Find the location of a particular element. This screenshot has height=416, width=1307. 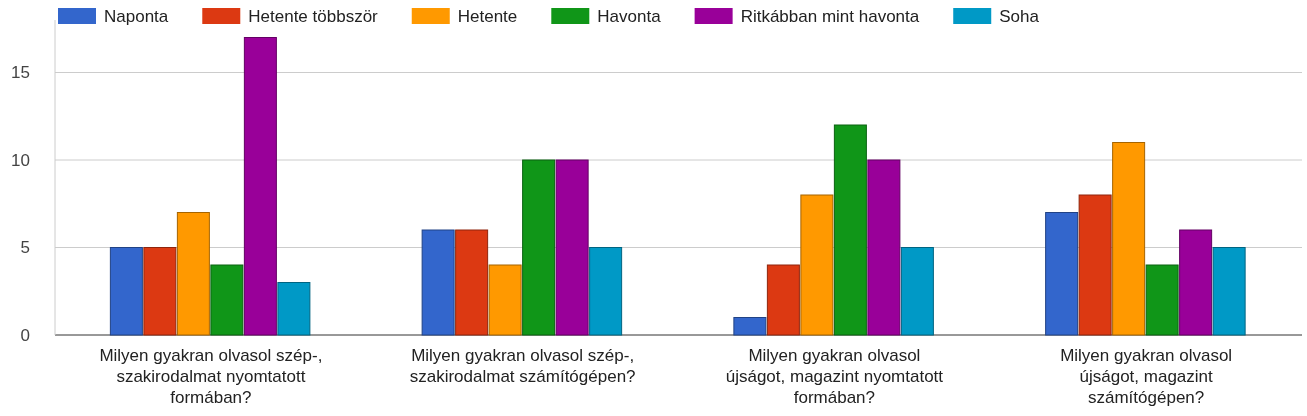

y-tick-label: 15 is located at coordinates (20, 73).